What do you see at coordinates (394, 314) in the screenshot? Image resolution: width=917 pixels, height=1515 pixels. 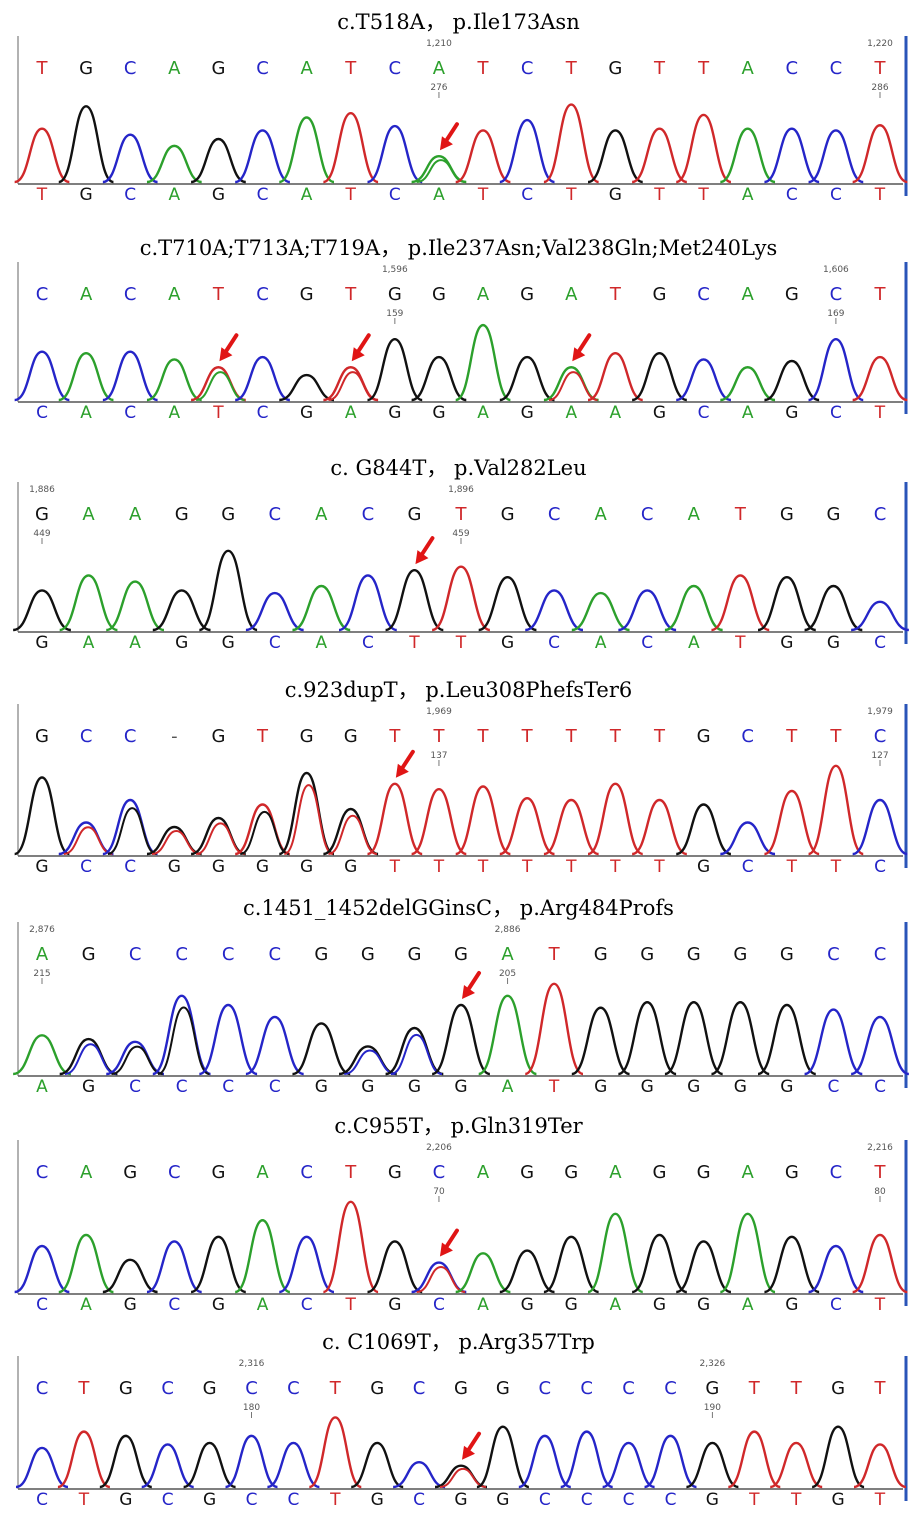 I see `quality-counter: 159` at bounding box center [394, 314].